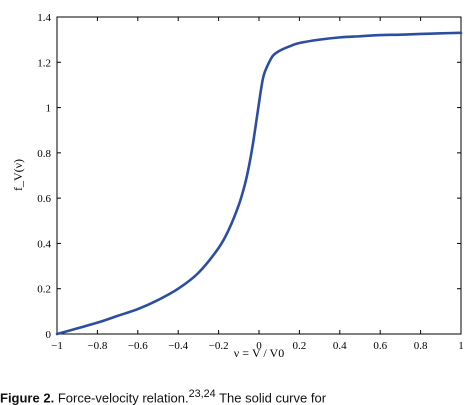  What do you see at coordinates (340, 346) in the screenshot?
I see `x-tick-label: 0.4` at bounding box center [340, 346].